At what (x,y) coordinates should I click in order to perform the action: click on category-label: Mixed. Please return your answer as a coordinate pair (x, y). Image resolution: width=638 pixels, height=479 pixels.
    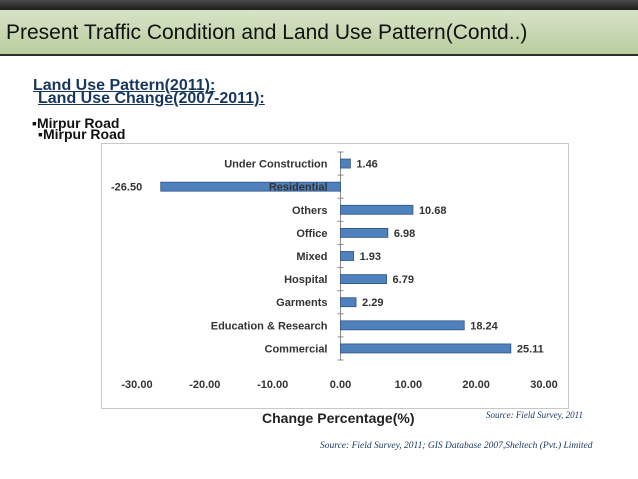
    Looking at the image, I should click on (311, 257).